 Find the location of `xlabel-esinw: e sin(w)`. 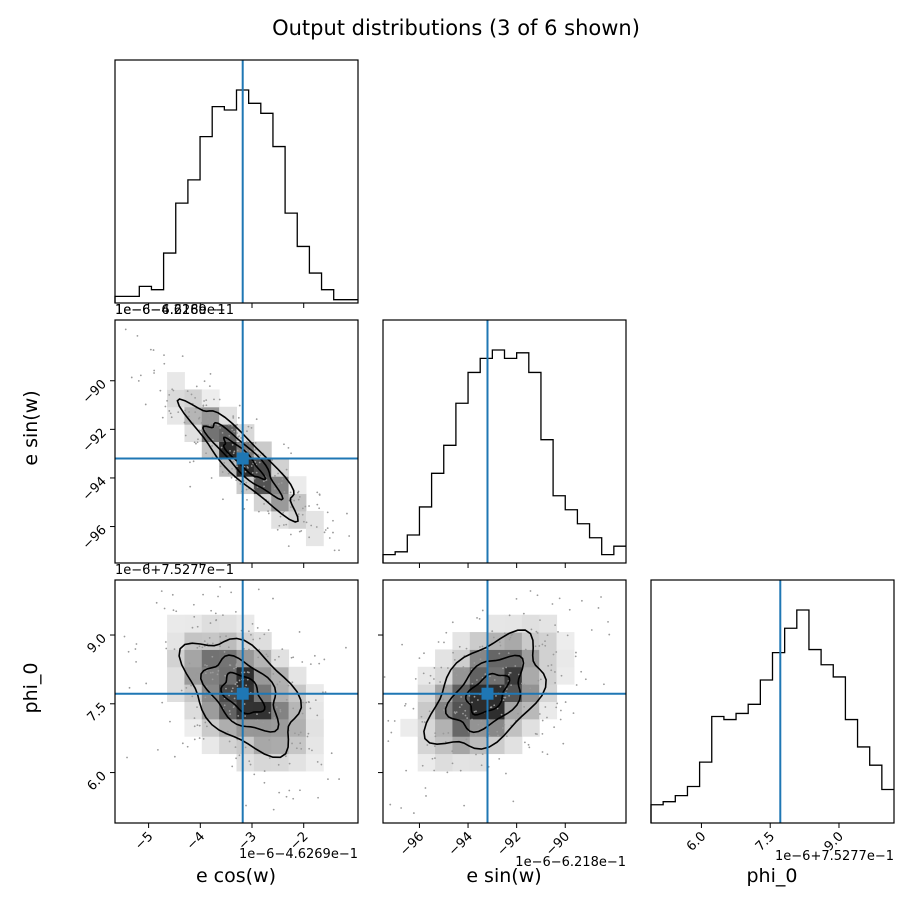

xlabel-esinw: e sin(w) is located at coordinates (503, 876).